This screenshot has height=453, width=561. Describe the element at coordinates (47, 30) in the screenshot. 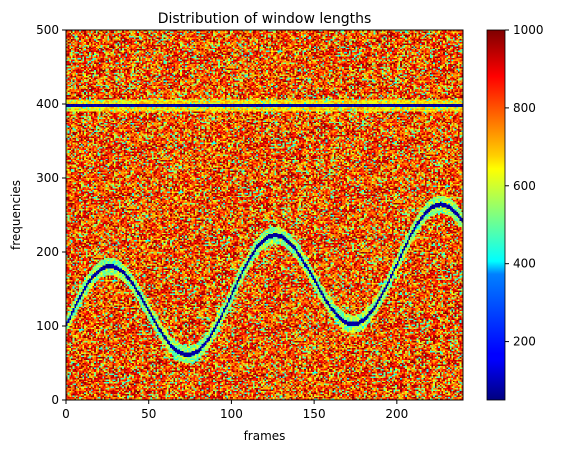

I see `y-tick-label: 500` at that location.